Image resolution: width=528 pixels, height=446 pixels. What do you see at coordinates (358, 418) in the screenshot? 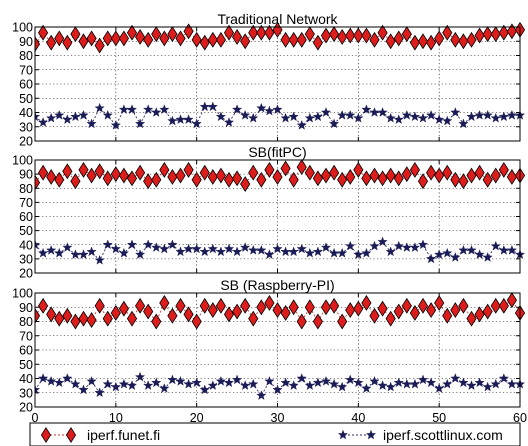
I see `x-tick-label: 40` at bounding box center [358, 418].